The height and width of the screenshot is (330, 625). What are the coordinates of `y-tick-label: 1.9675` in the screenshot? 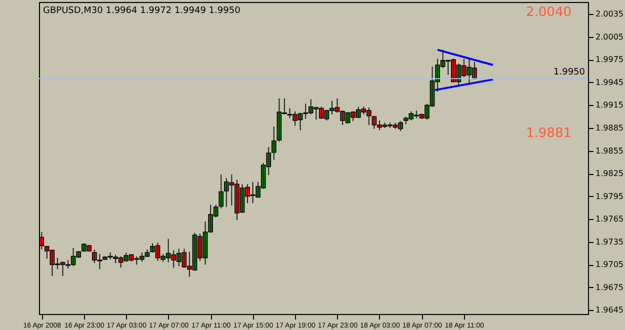 It's located at (610, 287).